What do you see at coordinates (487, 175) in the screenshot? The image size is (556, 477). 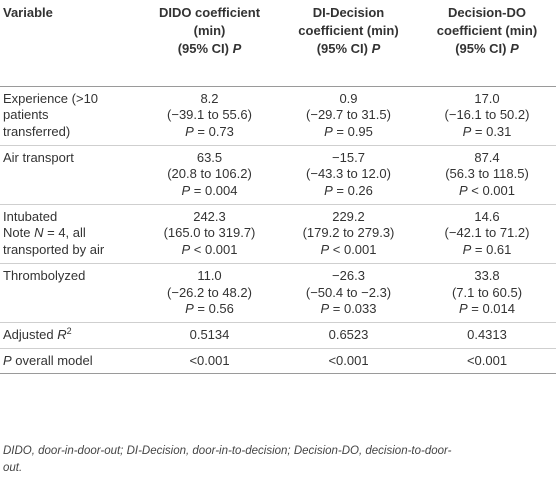 I see `cell-decision-do: 87.4 (56.3 to 118.5) P < 0.001` at bounding box center [487, 175].